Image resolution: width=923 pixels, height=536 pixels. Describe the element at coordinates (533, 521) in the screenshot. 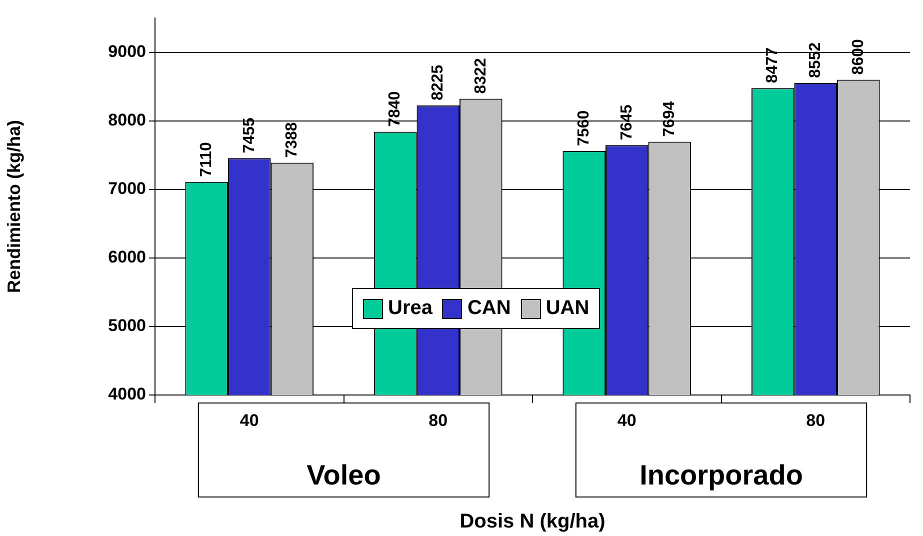

I see `x-axis-title: Dosis N (kg/ha)` at that location.